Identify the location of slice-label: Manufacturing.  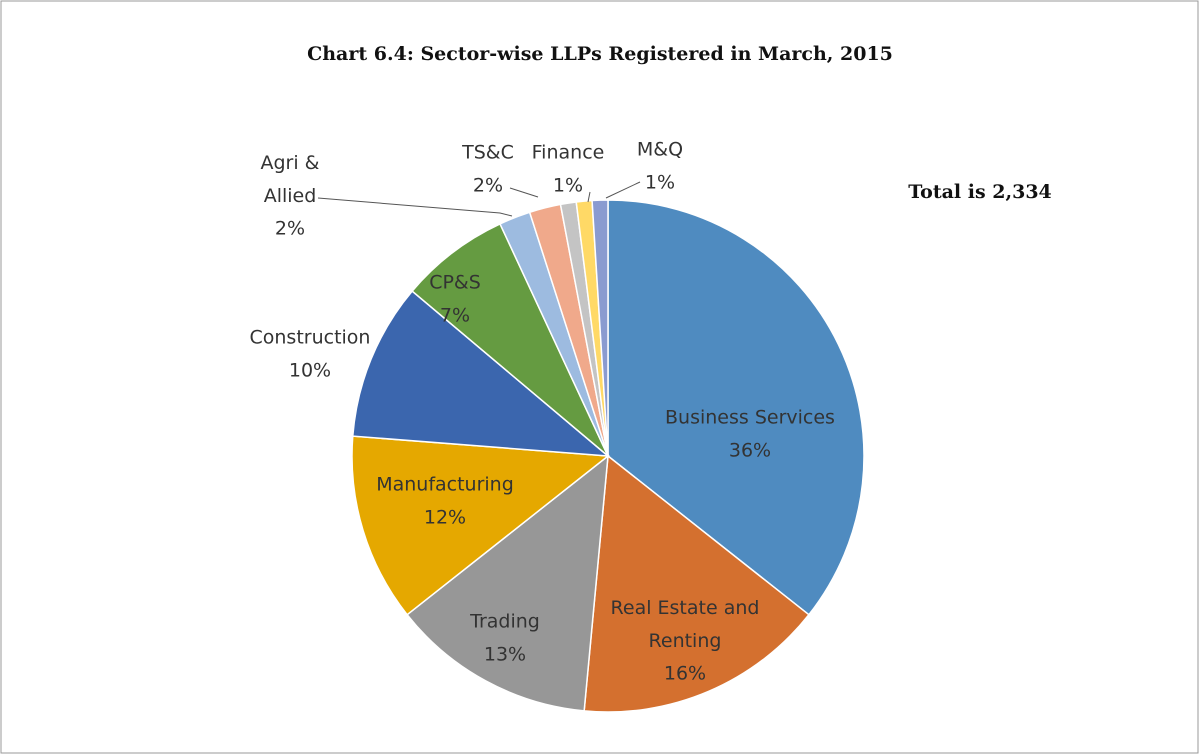
(445, 485).